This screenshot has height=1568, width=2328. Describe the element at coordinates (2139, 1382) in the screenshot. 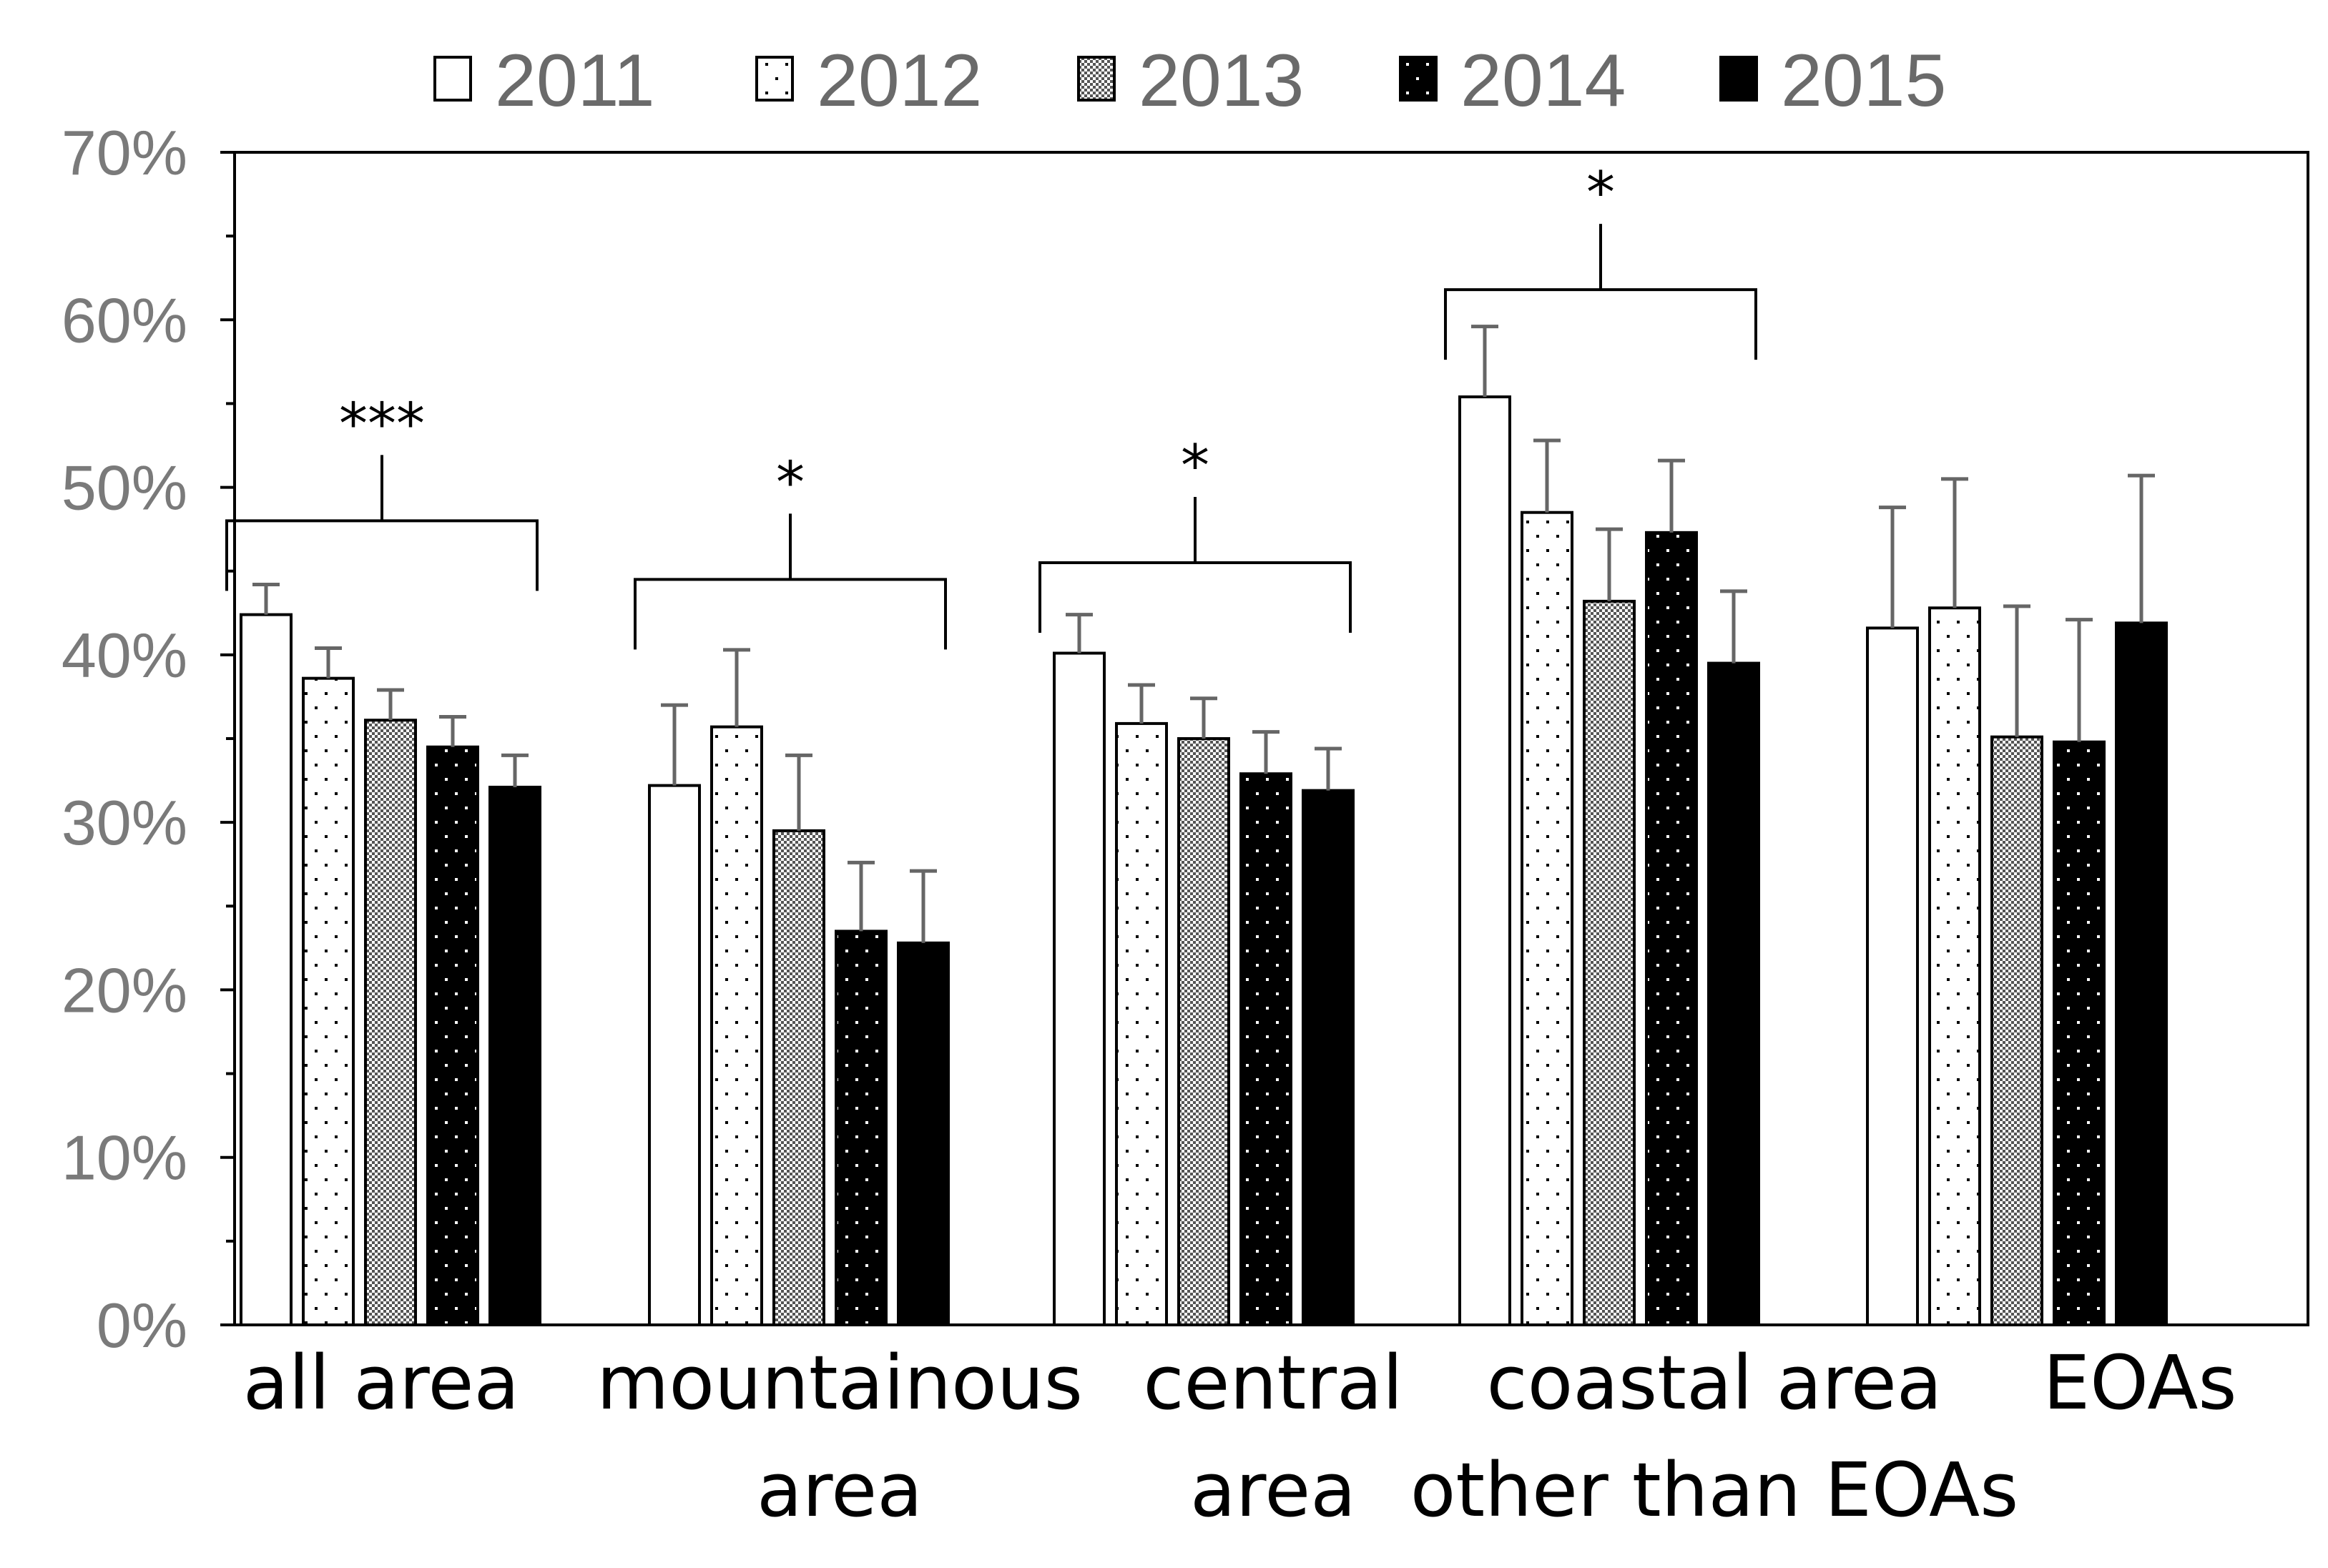

I see `category-label: EOAs` at that location.